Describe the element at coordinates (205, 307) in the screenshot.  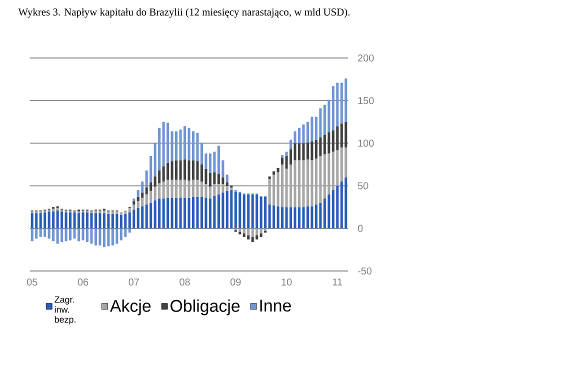
I see `legend-label: Obligacje` at that location.